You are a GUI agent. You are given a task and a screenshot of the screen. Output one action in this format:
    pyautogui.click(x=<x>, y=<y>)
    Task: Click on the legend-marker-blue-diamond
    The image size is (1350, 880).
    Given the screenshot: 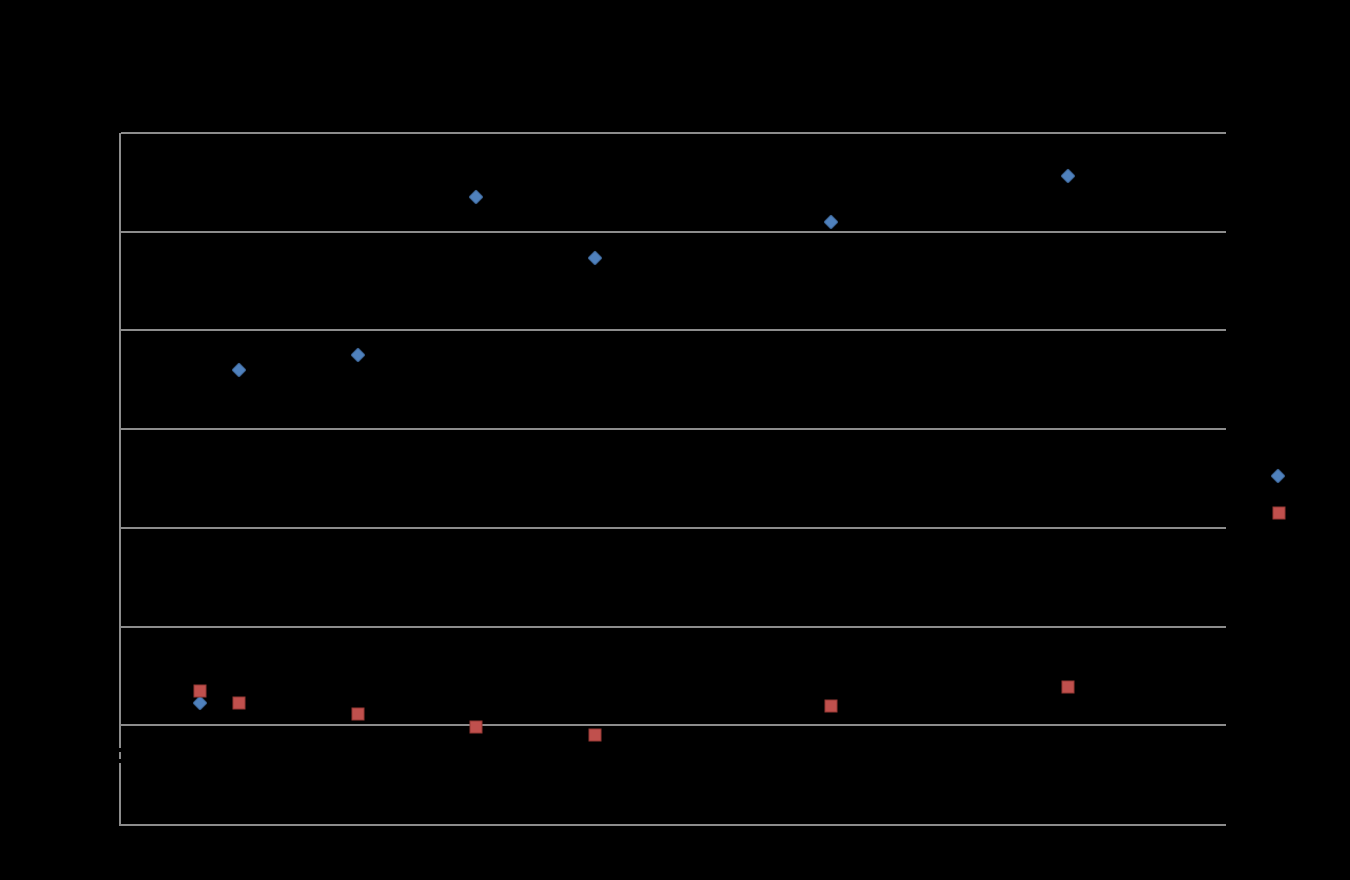 What is the action you would take?
    pyautogui.click(x=1278, y=476)
    